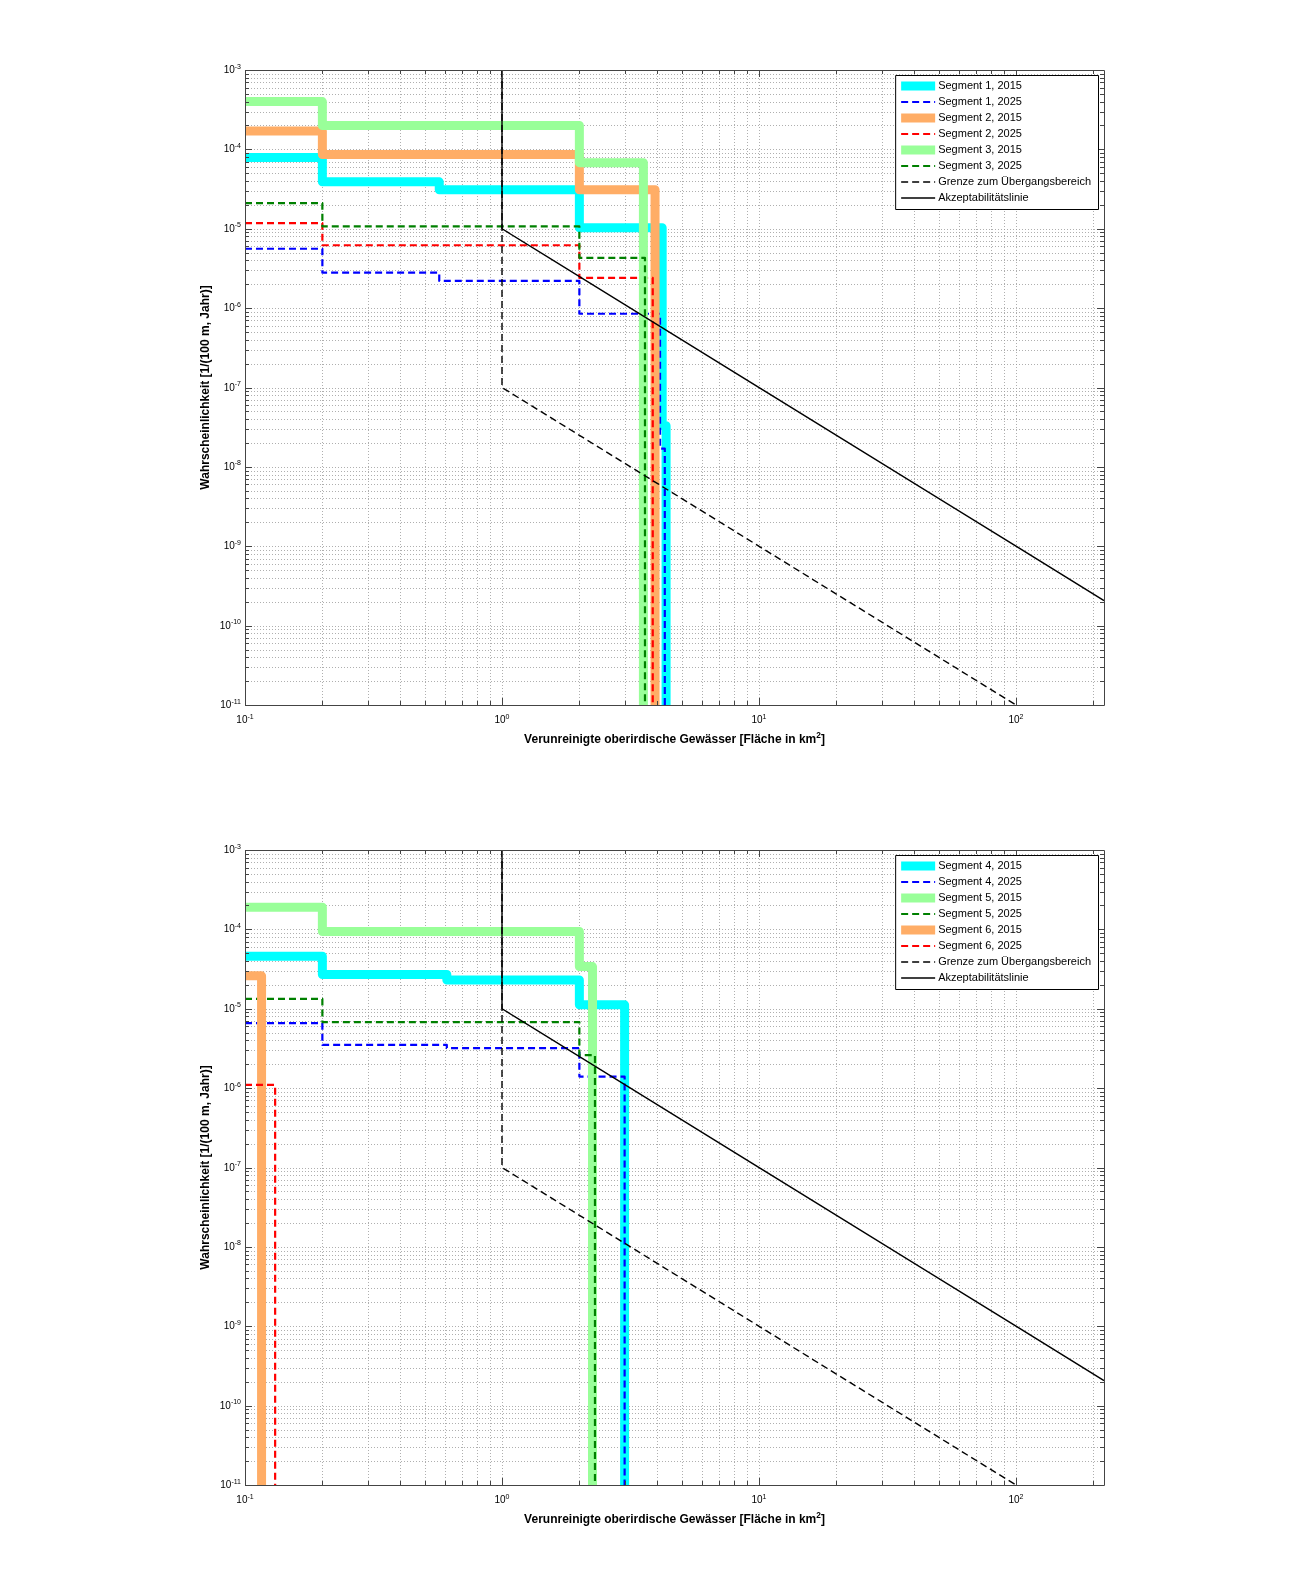 The width and height of the screenshot is (1296, 1577). I want to click on legend-label: Segment 5, 2025, so click(980, 913).